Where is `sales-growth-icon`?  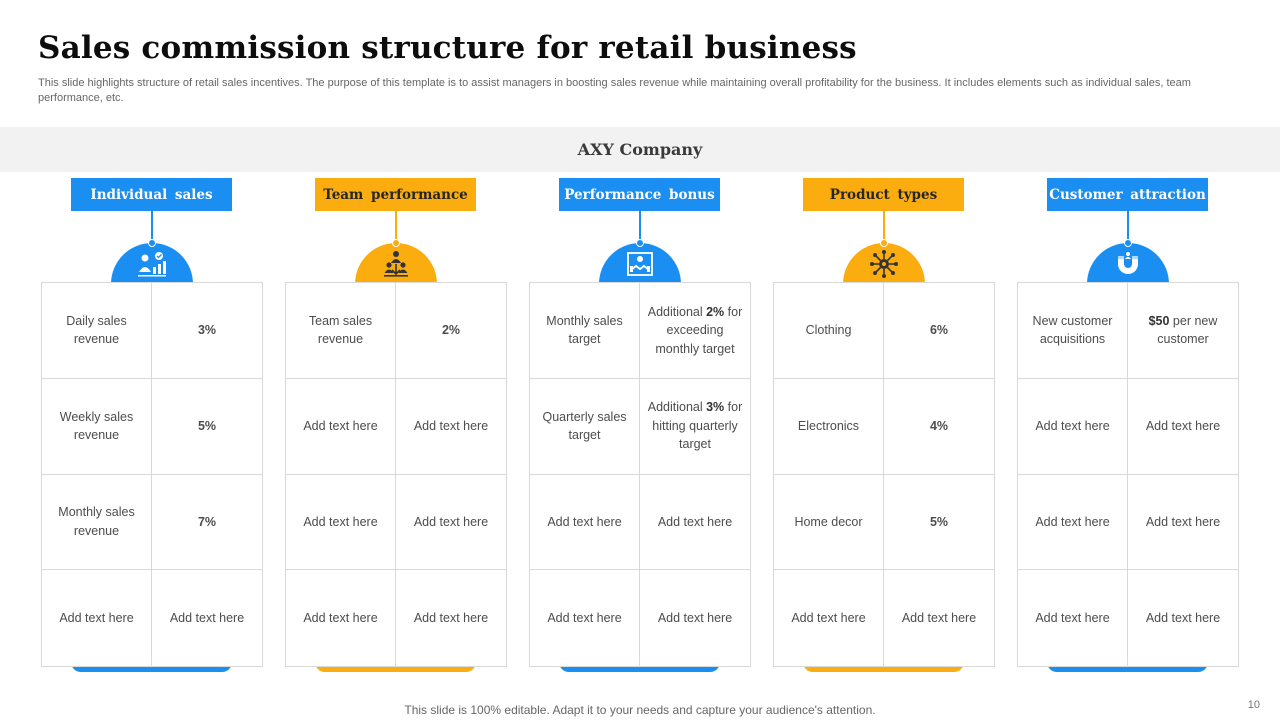 sales-growth-icon is located at coordinates (152, 264).